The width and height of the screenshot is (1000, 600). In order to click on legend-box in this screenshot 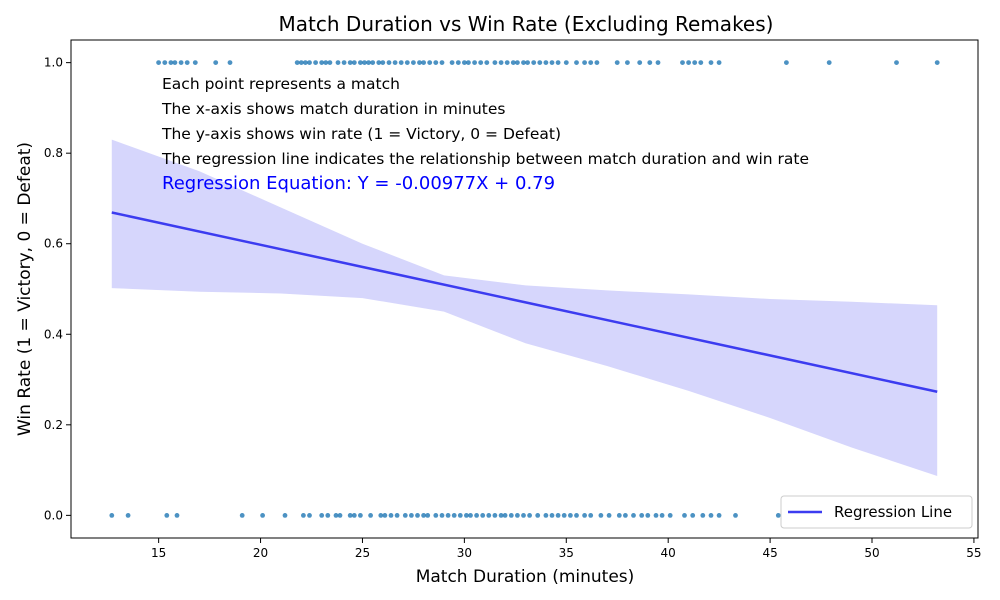, I will do `click(876, 512)`.